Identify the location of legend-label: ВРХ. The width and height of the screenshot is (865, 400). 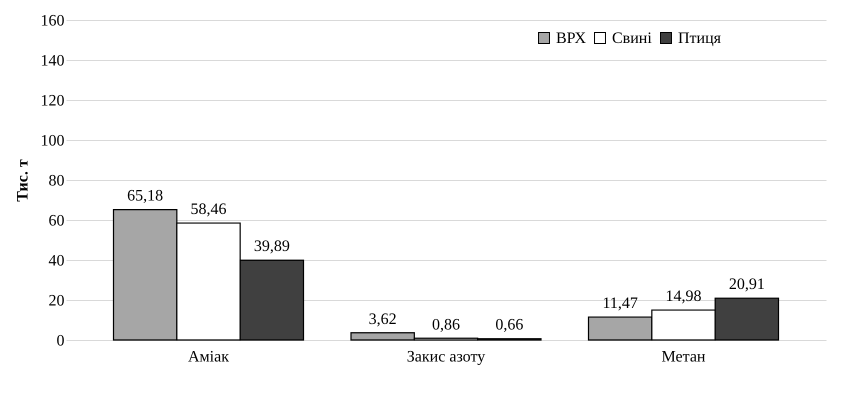
(571, 38).